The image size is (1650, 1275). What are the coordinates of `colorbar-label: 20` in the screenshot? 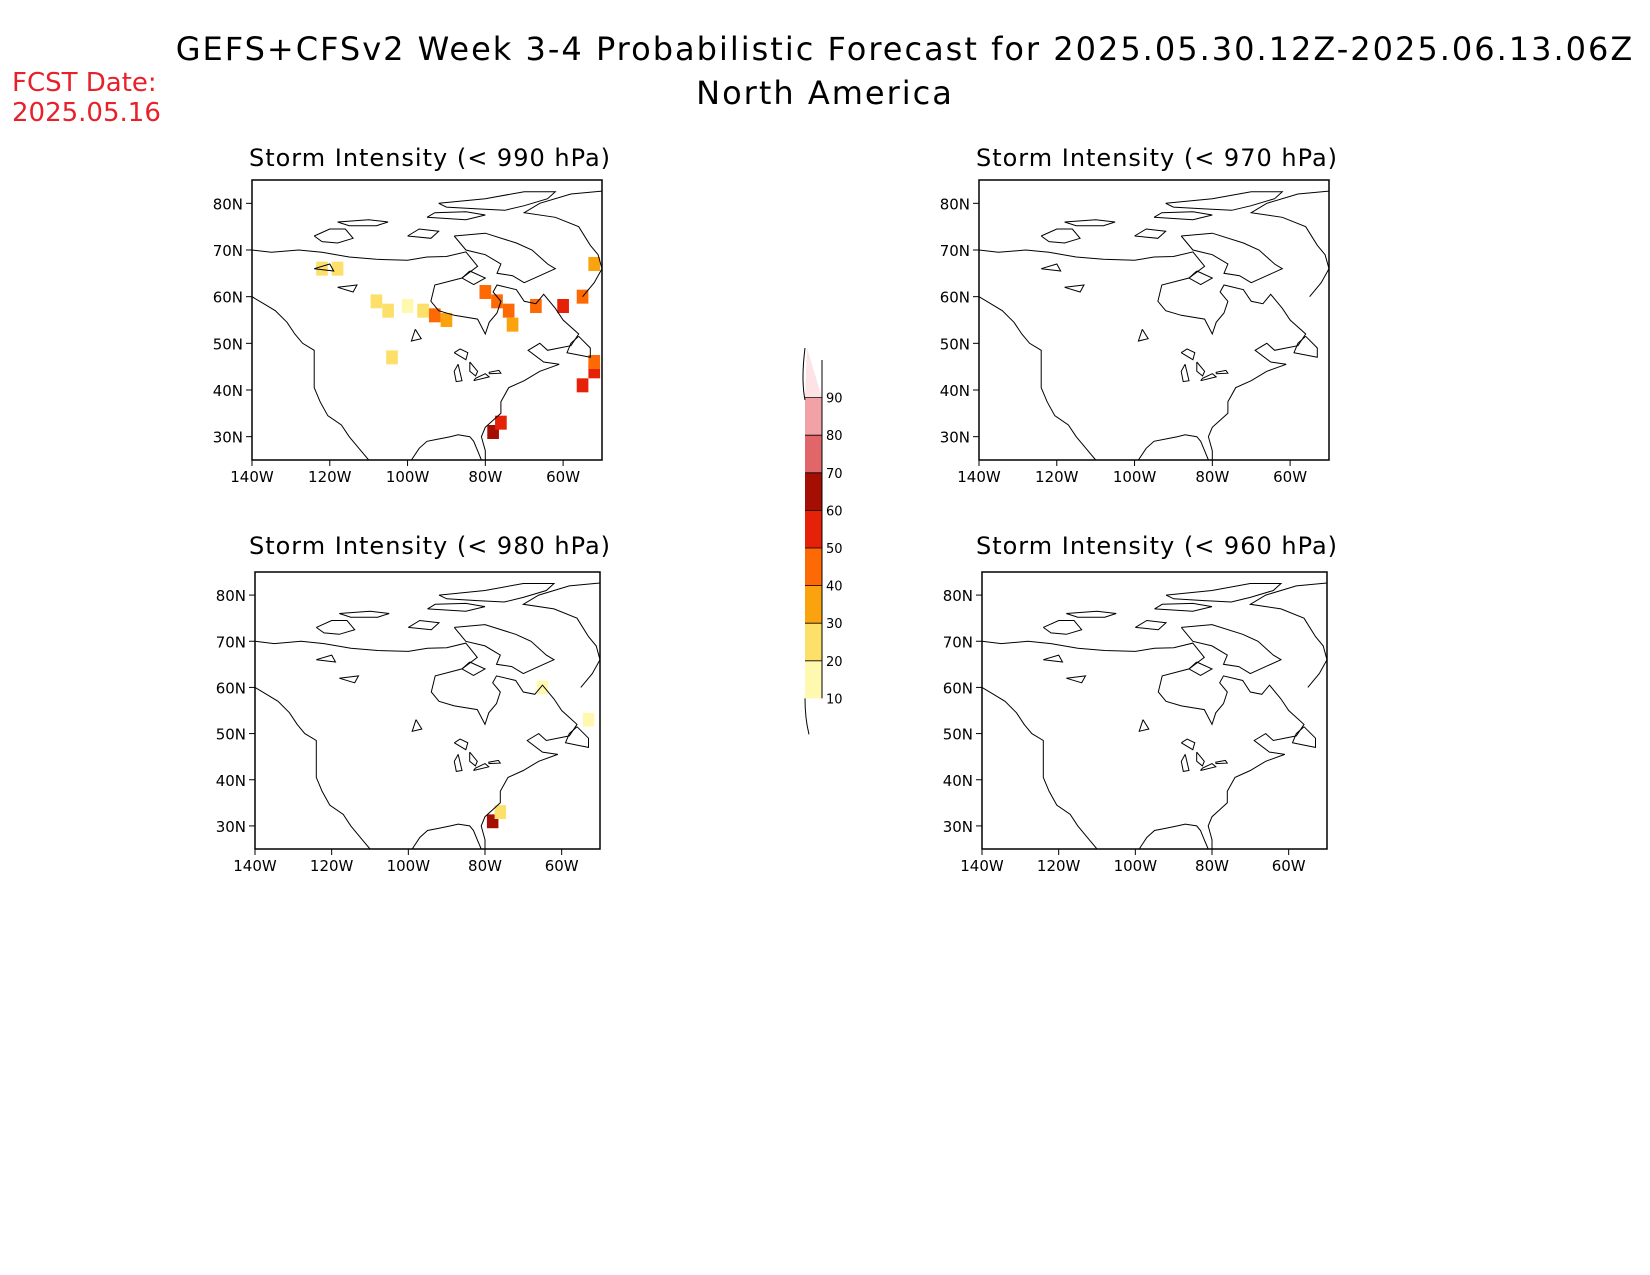 It's located at (834, 662).